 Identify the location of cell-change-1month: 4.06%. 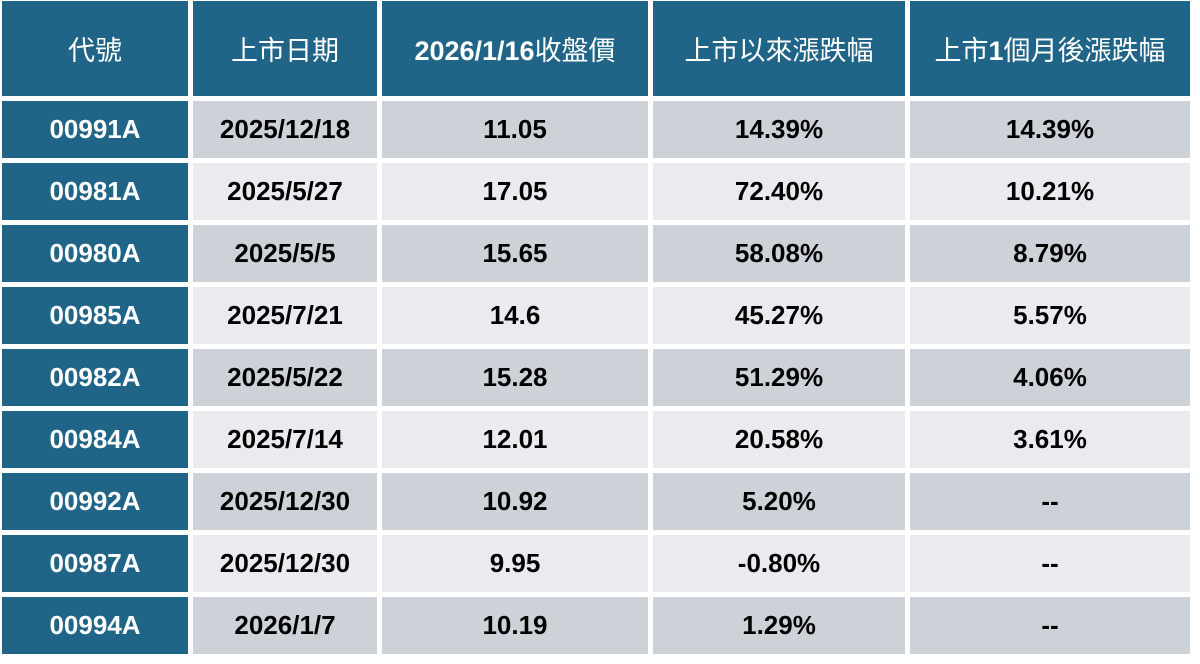
(1050, 377).